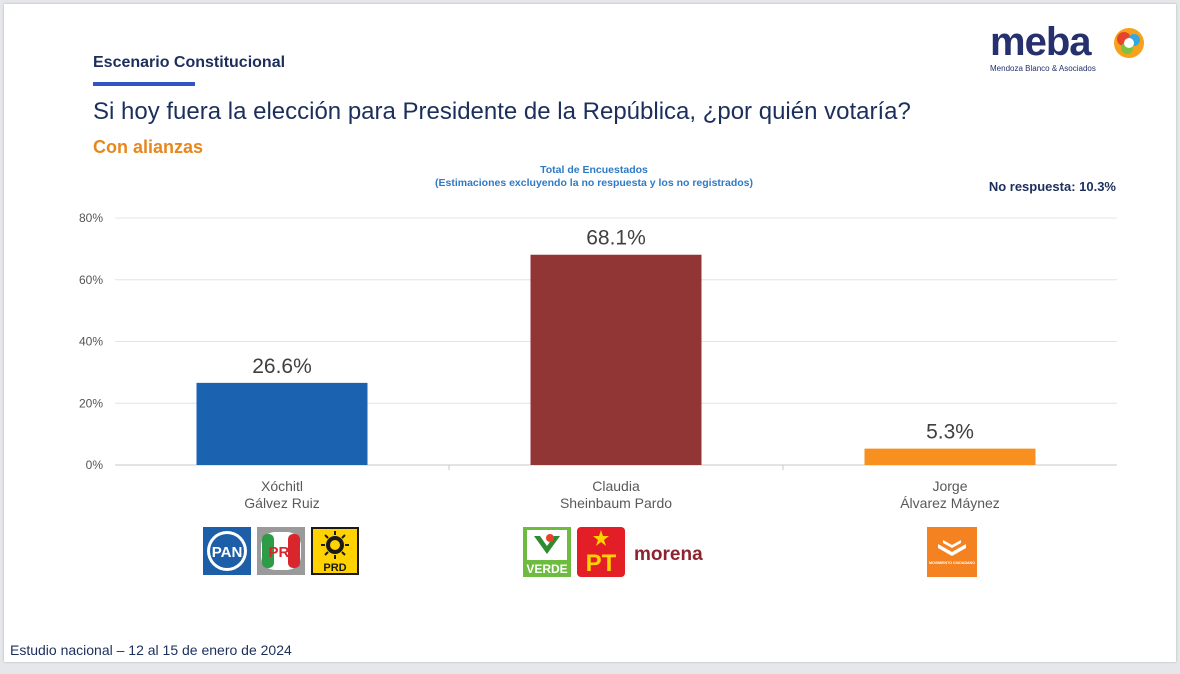 Image resolution: width=1180 pixels, height=674 pixels. What do you see at coordinates (91, 403) in the screenshot?
I see `y-tick-label: 20%` at bounding box center [91, 403].